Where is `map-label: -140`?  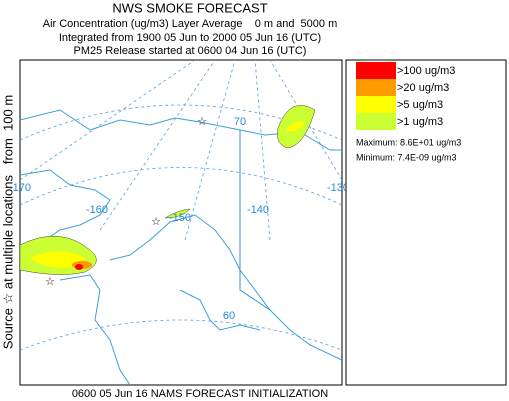 map-label: -140 is located at coordinates (258, 210).